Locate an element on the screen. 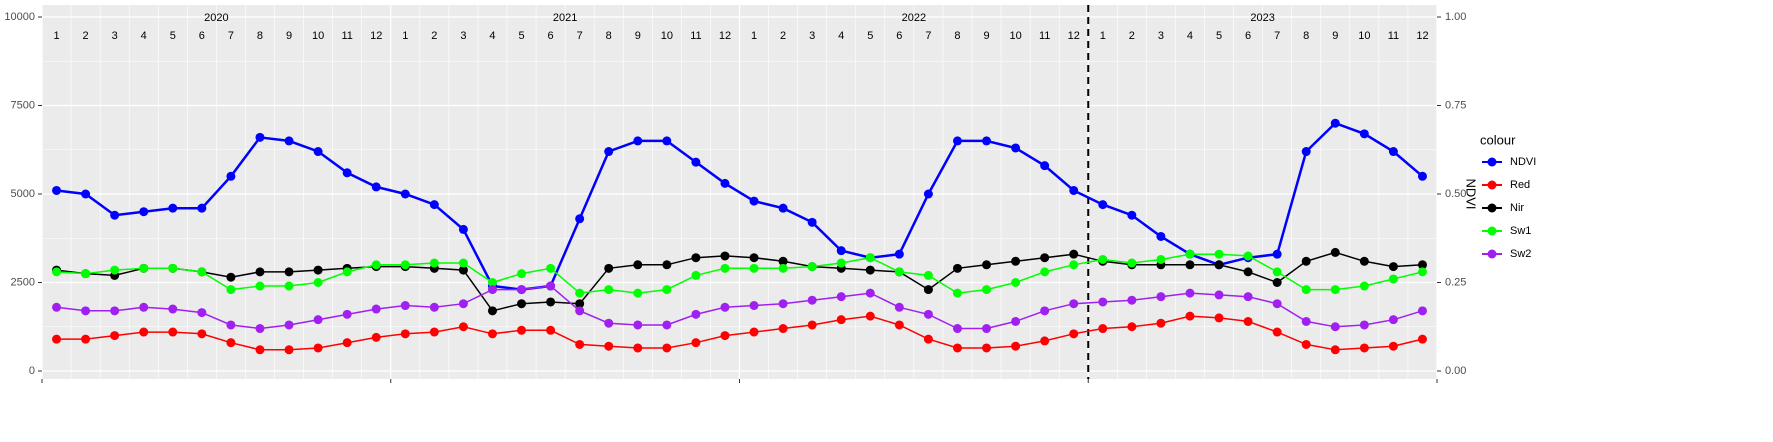  month-label: 5 is located at coordinates (173, 36).